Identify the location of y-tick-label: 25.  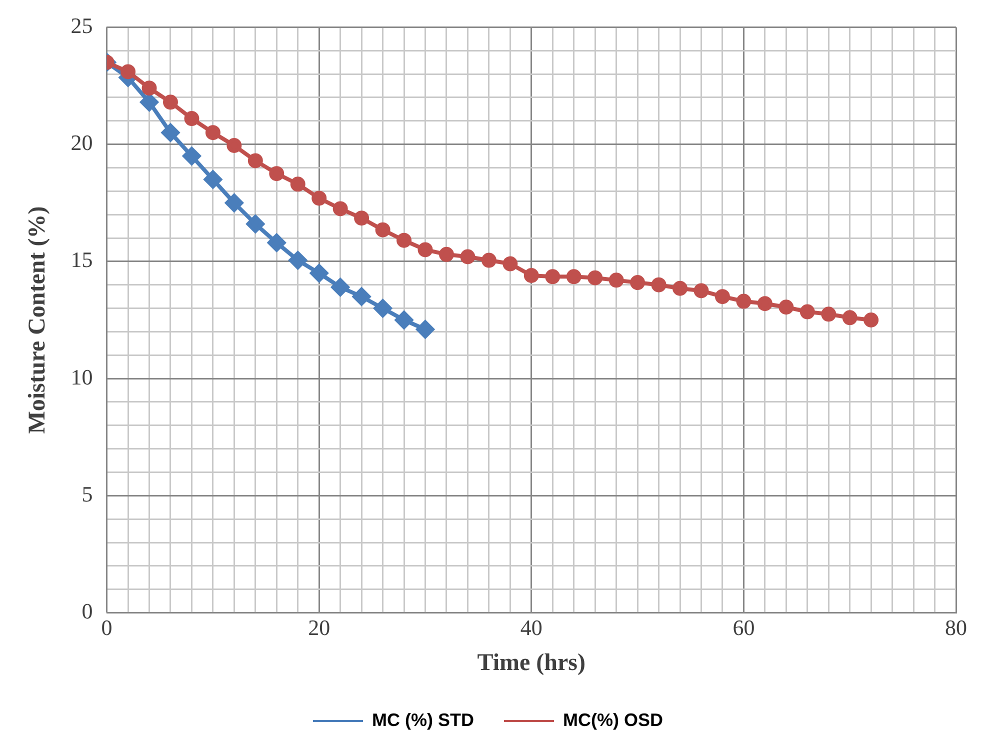
(81, 25).